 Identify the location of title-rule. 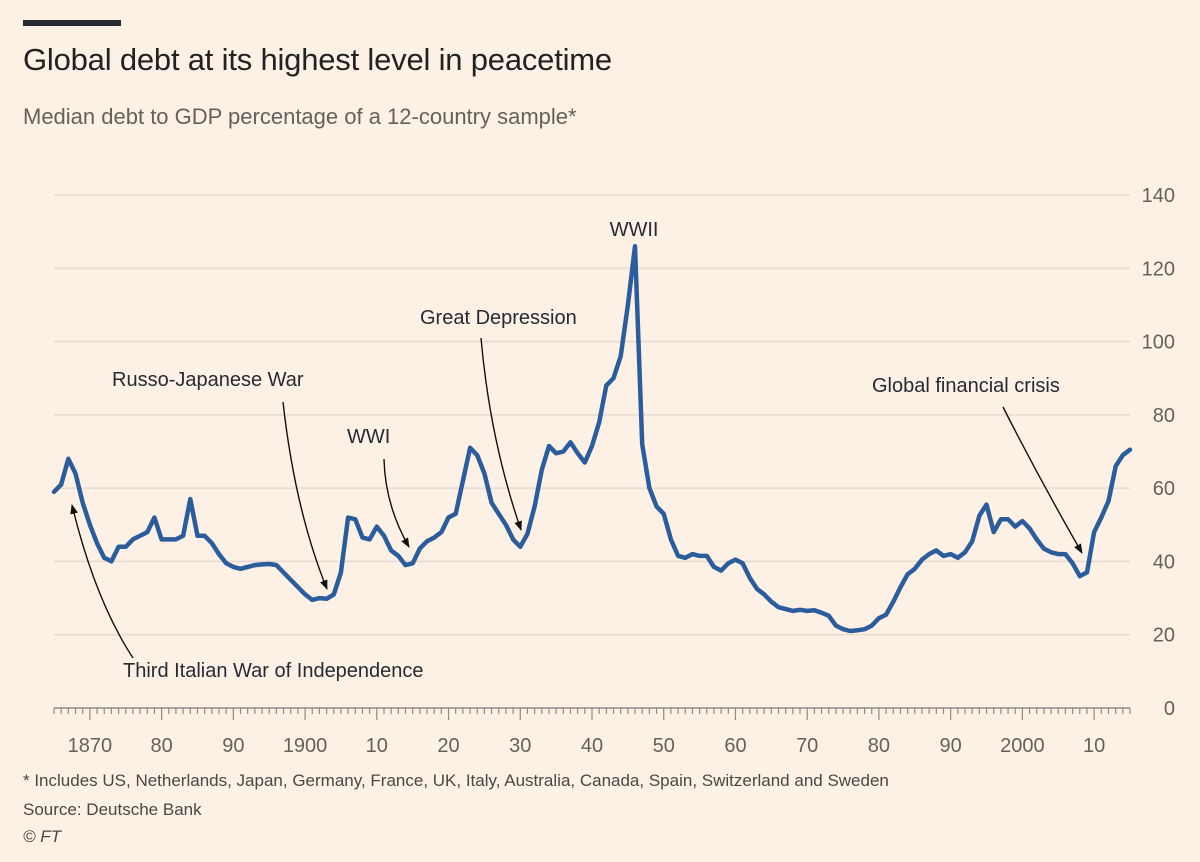
(72, 23).